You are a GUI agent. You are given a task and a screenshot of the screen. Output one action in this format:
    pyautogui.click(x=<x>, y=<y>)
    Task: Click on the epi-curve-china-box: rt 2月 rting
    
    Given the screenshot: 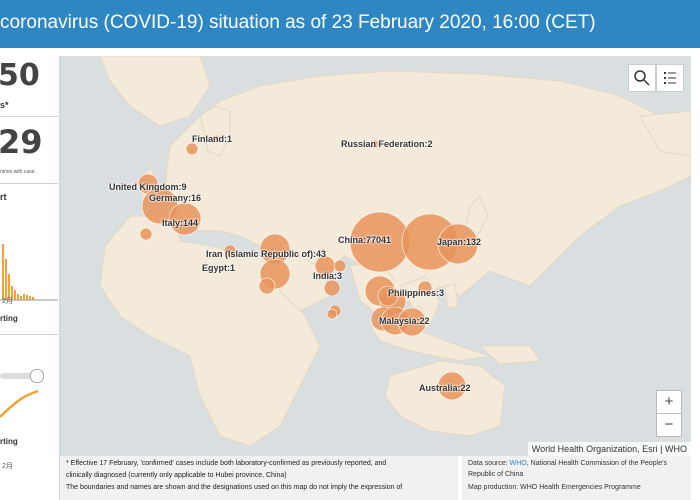 What is the action you would take?
    pyautogui.click(x=29, y=259)
    